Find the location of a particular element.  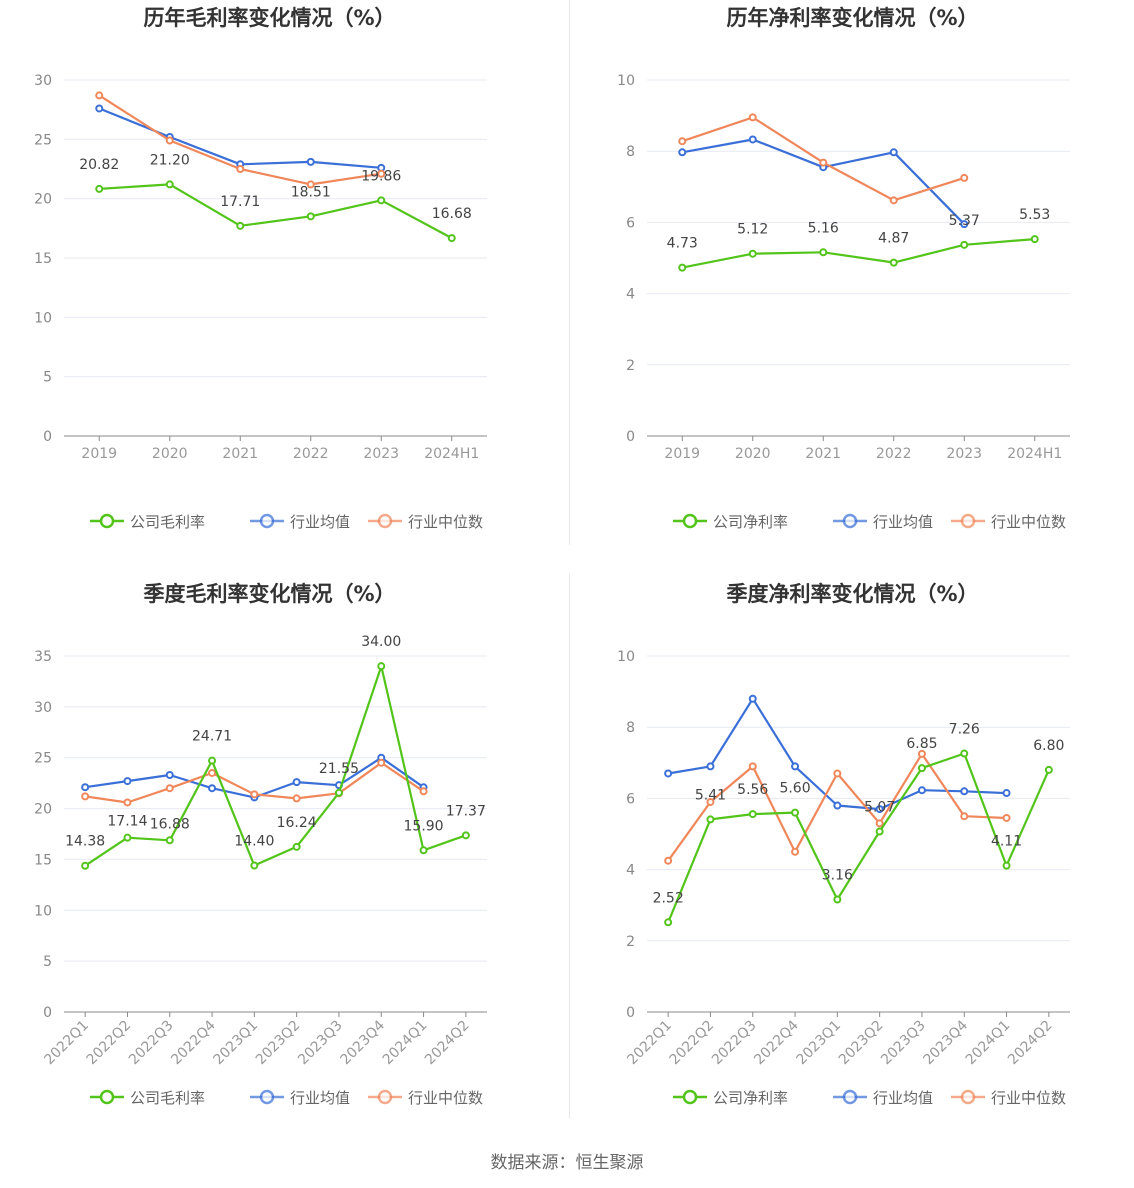

y-tick-label: 15 is located at coordinates (43, 259).